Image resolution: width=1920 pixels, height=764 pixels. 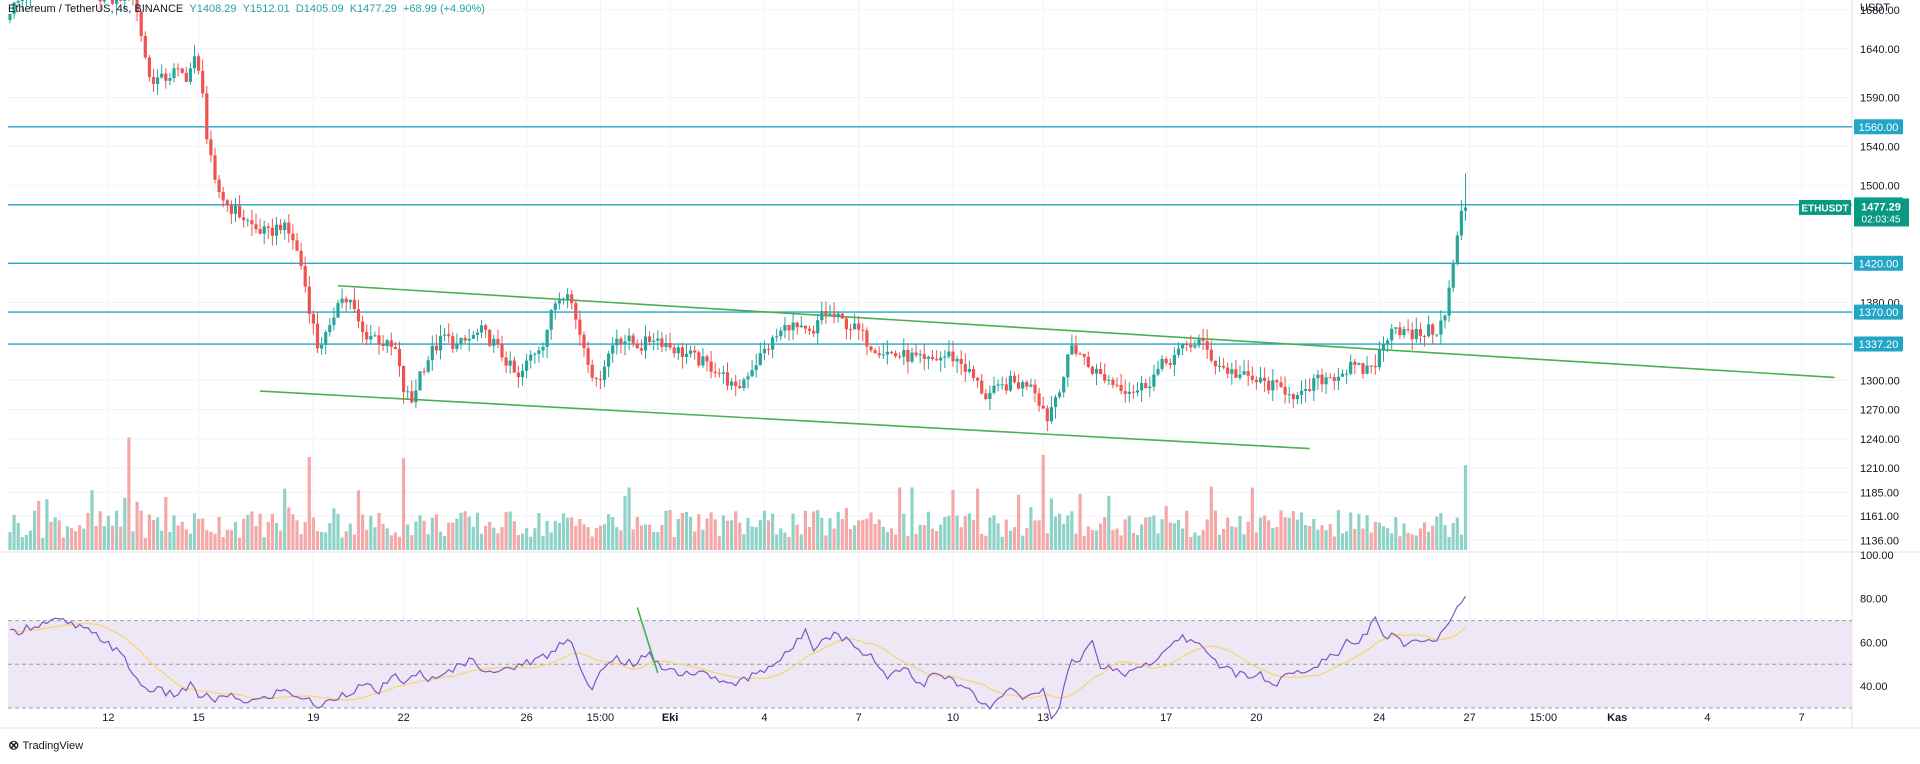 What do you see at coordinates (46, 745) in the screenshot?
I see `tradingview-logo: ⭙ TradingView` at bounding box center [46, 745].